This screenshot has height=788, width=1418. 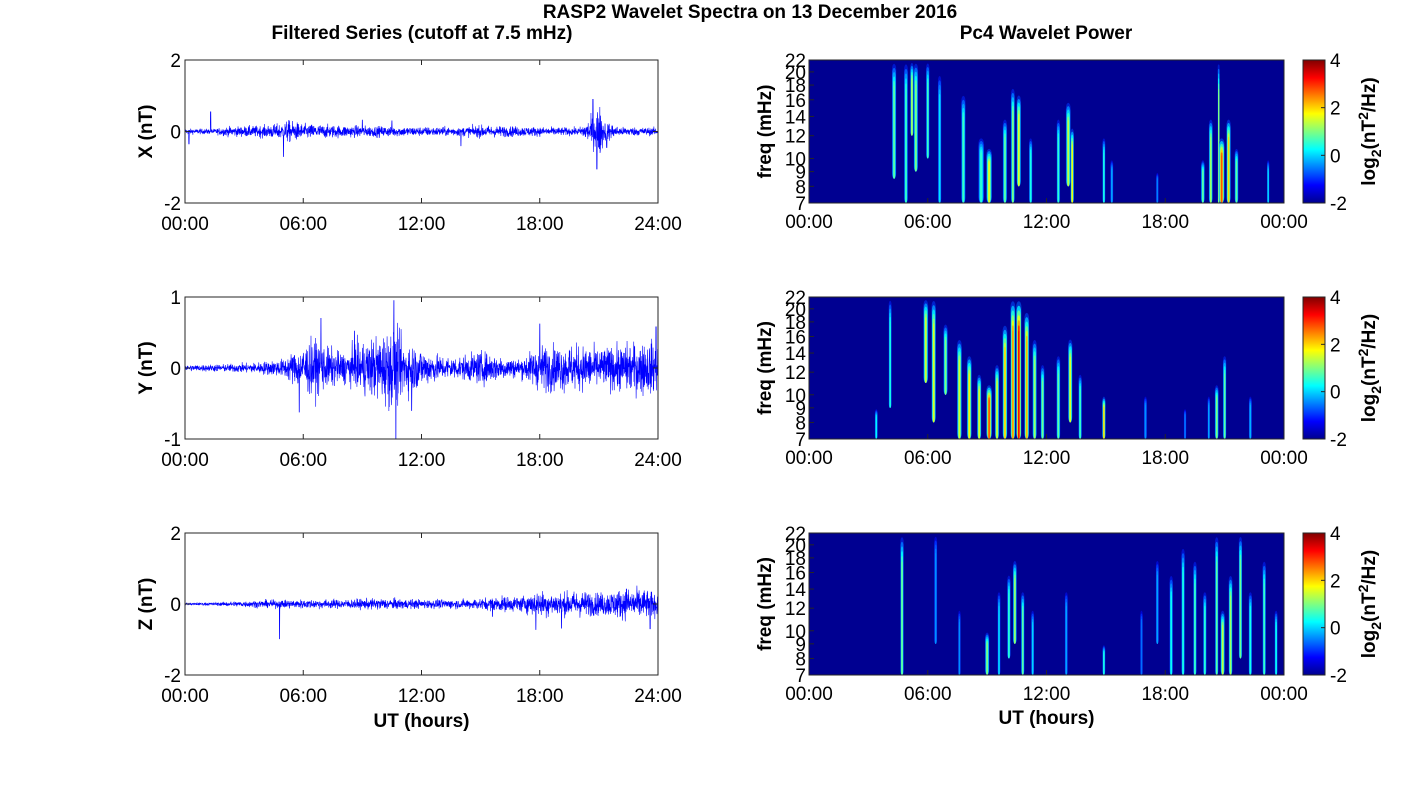 What do you see at coordinates (795, 337) in the screenshot?
I see `y-tick-label: 16` at bounding box center [795, 337].